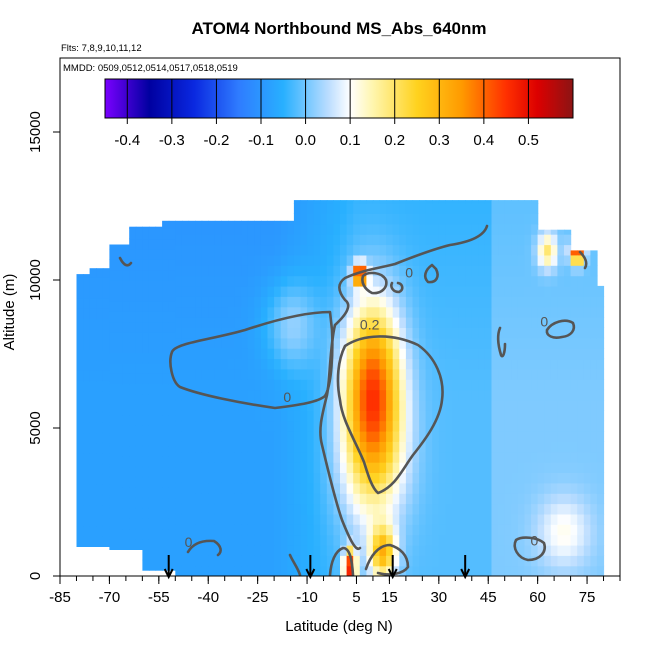 This screenshot has height=650, width=650. I want to click on x-tick-label: 60, so click(537, 597).